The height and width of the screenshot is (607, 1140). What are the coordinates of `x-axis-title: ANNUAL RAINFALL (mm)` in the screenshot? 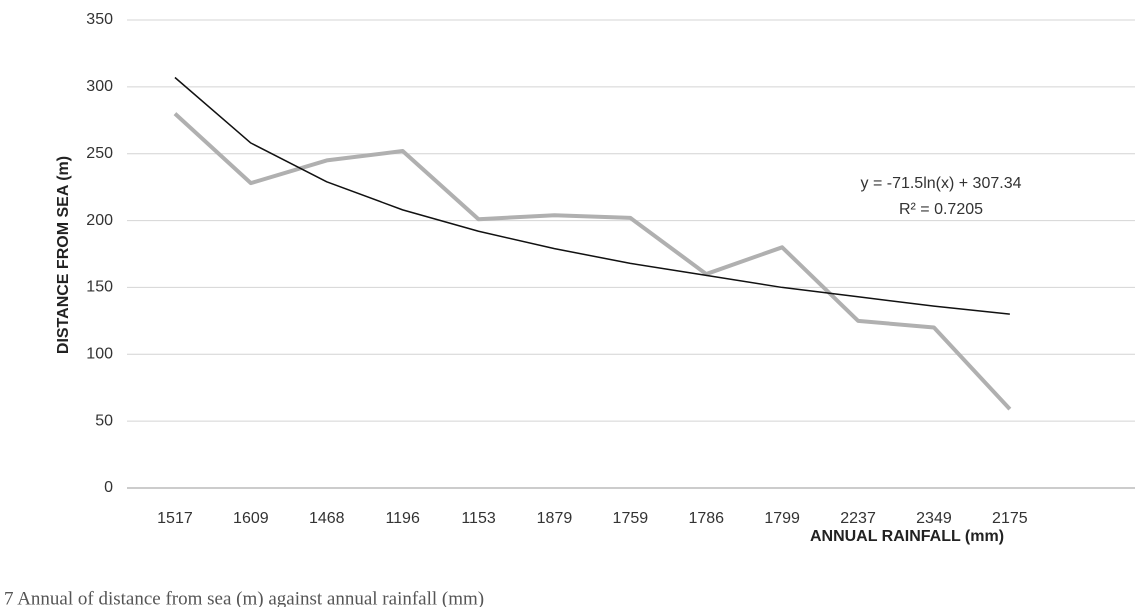 It's located at (907, 536).